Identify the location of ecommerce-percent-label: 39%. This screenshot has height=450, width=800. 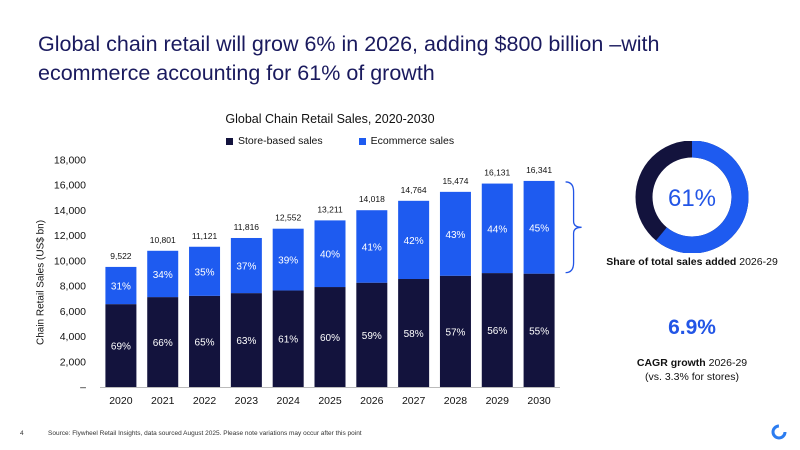
(288, 261).